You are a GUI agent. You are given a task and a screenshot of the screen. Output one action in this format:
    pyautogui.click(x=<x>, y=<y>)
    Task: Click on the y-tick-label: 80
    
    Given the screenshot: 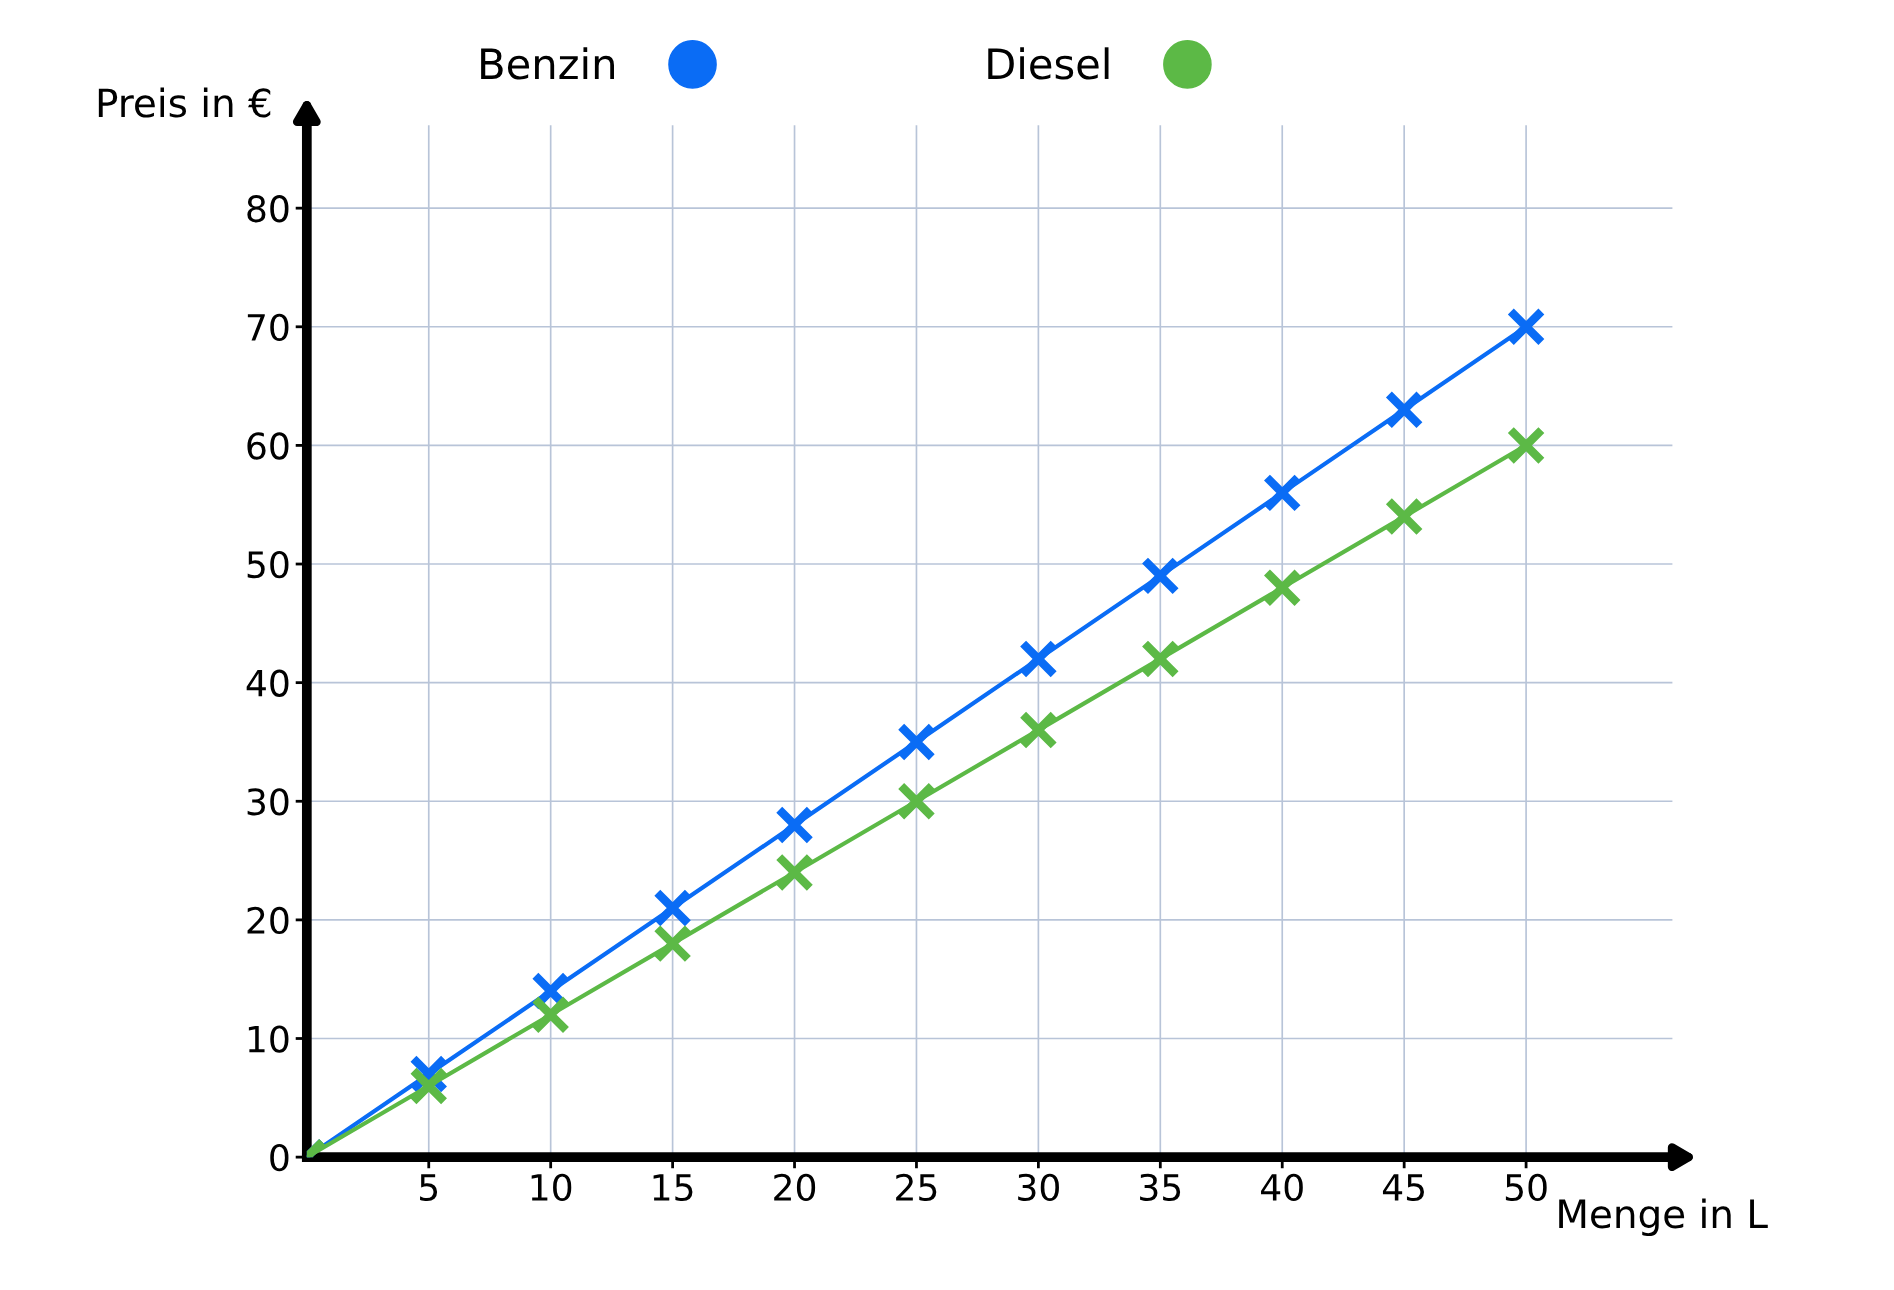 What is the action you would take?
    pyautogui.click(x=268, y=209)
    